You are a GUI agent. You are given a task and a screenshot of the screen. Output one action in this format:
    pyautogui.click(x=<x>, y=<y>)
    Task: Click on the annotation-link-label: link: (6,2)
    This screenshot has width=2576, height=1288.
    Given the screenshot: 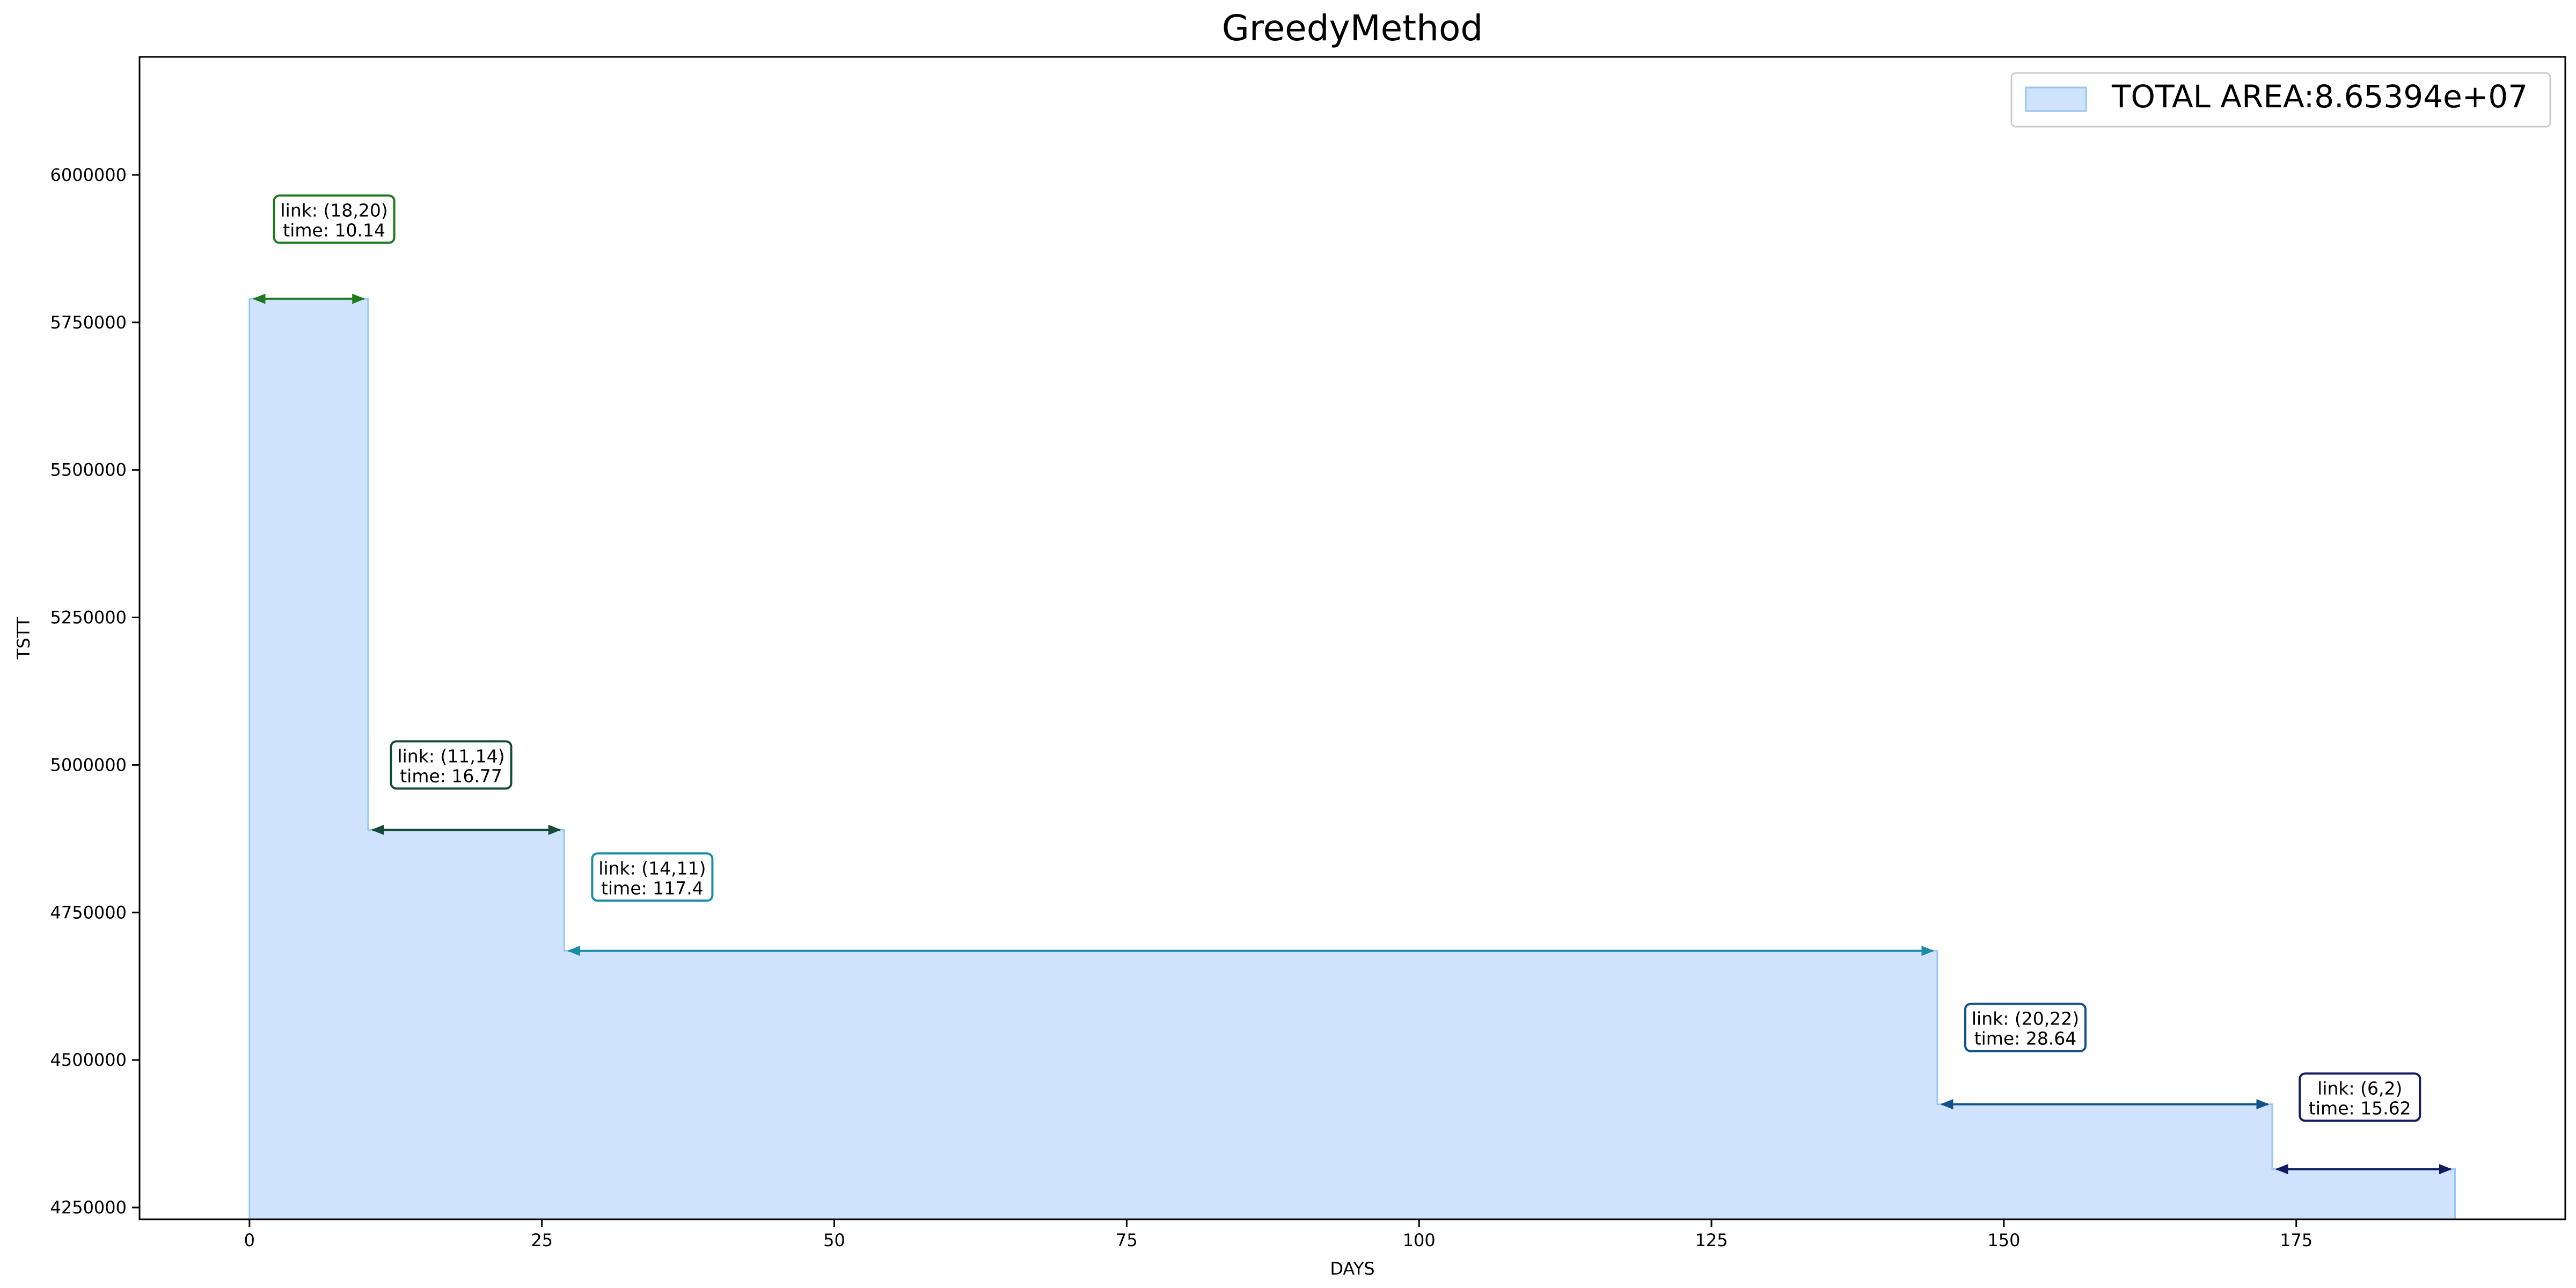 What is the action you would take?
    pyautogui.click(x=2359, y=1088)
    